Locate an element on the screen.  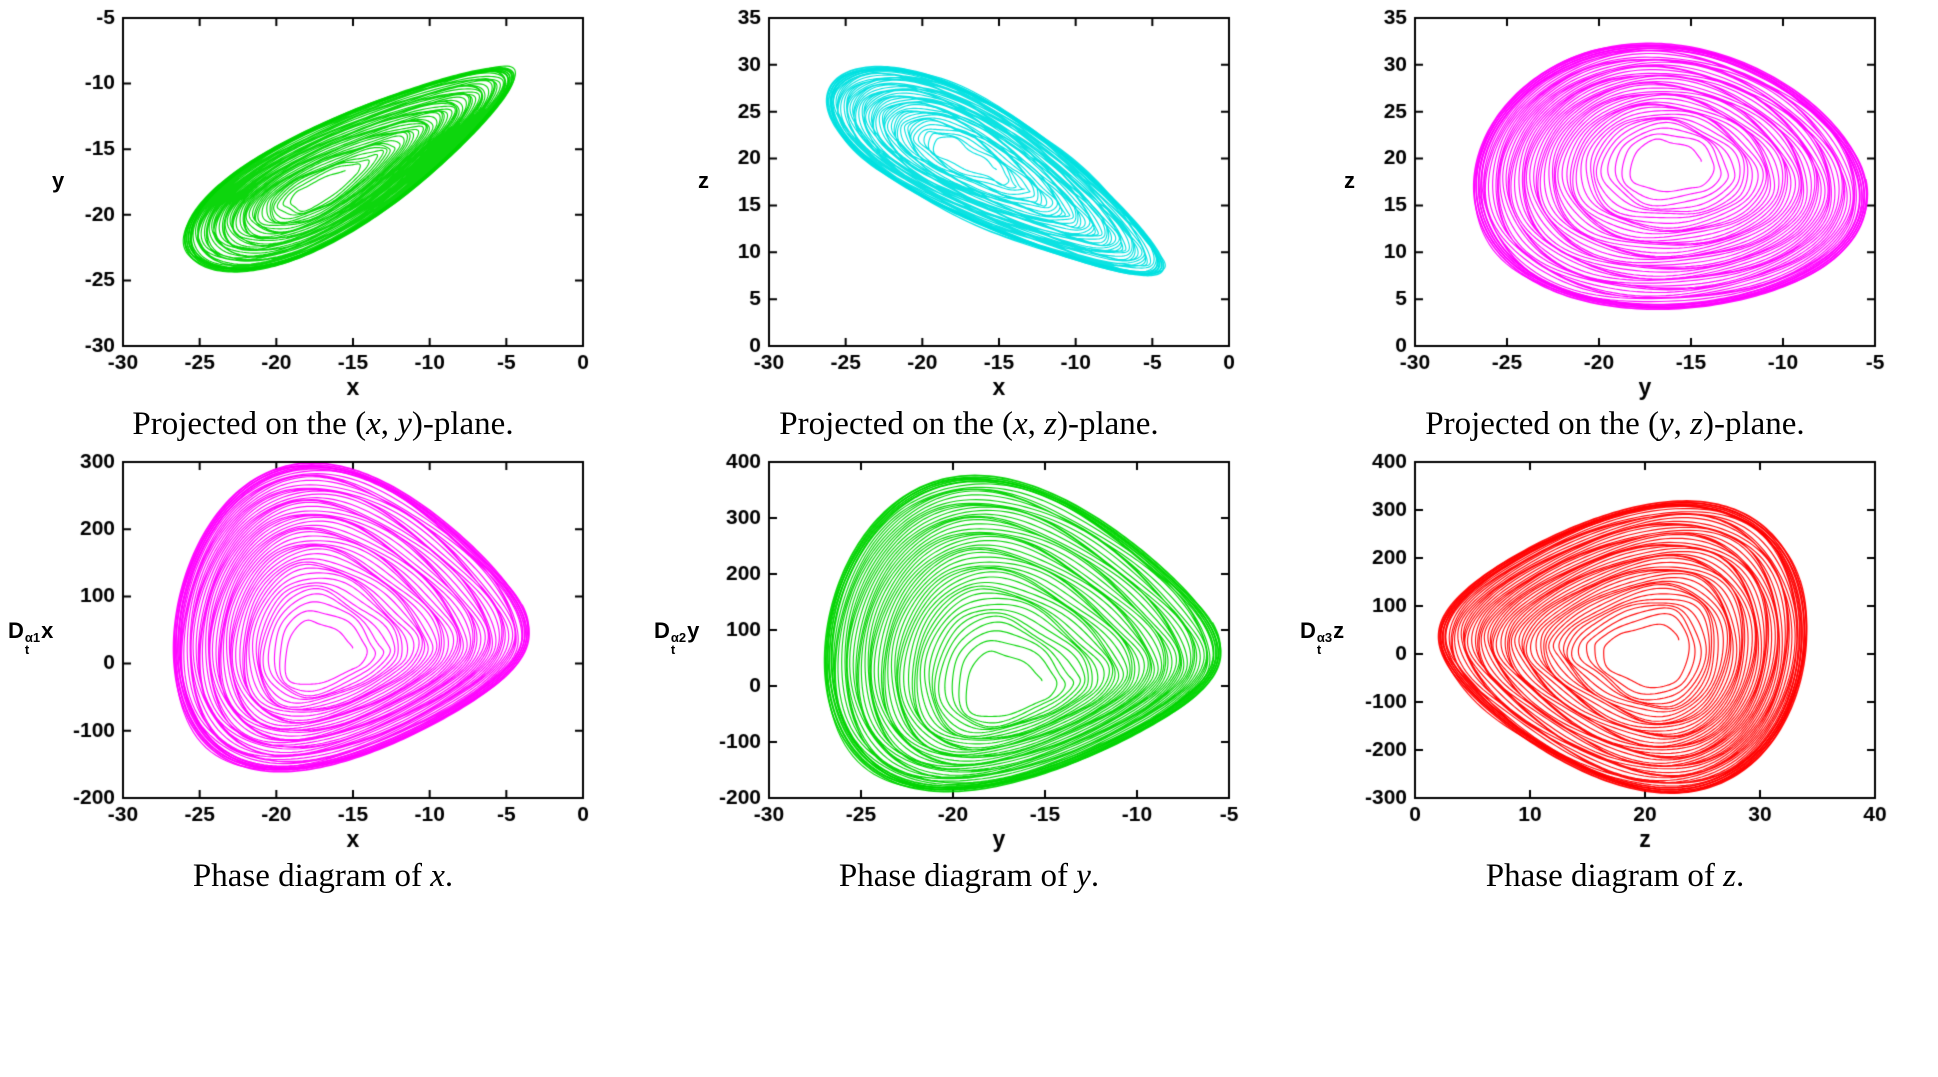
phase-plot-canvas-dz is located at coordinates (1615, 652).